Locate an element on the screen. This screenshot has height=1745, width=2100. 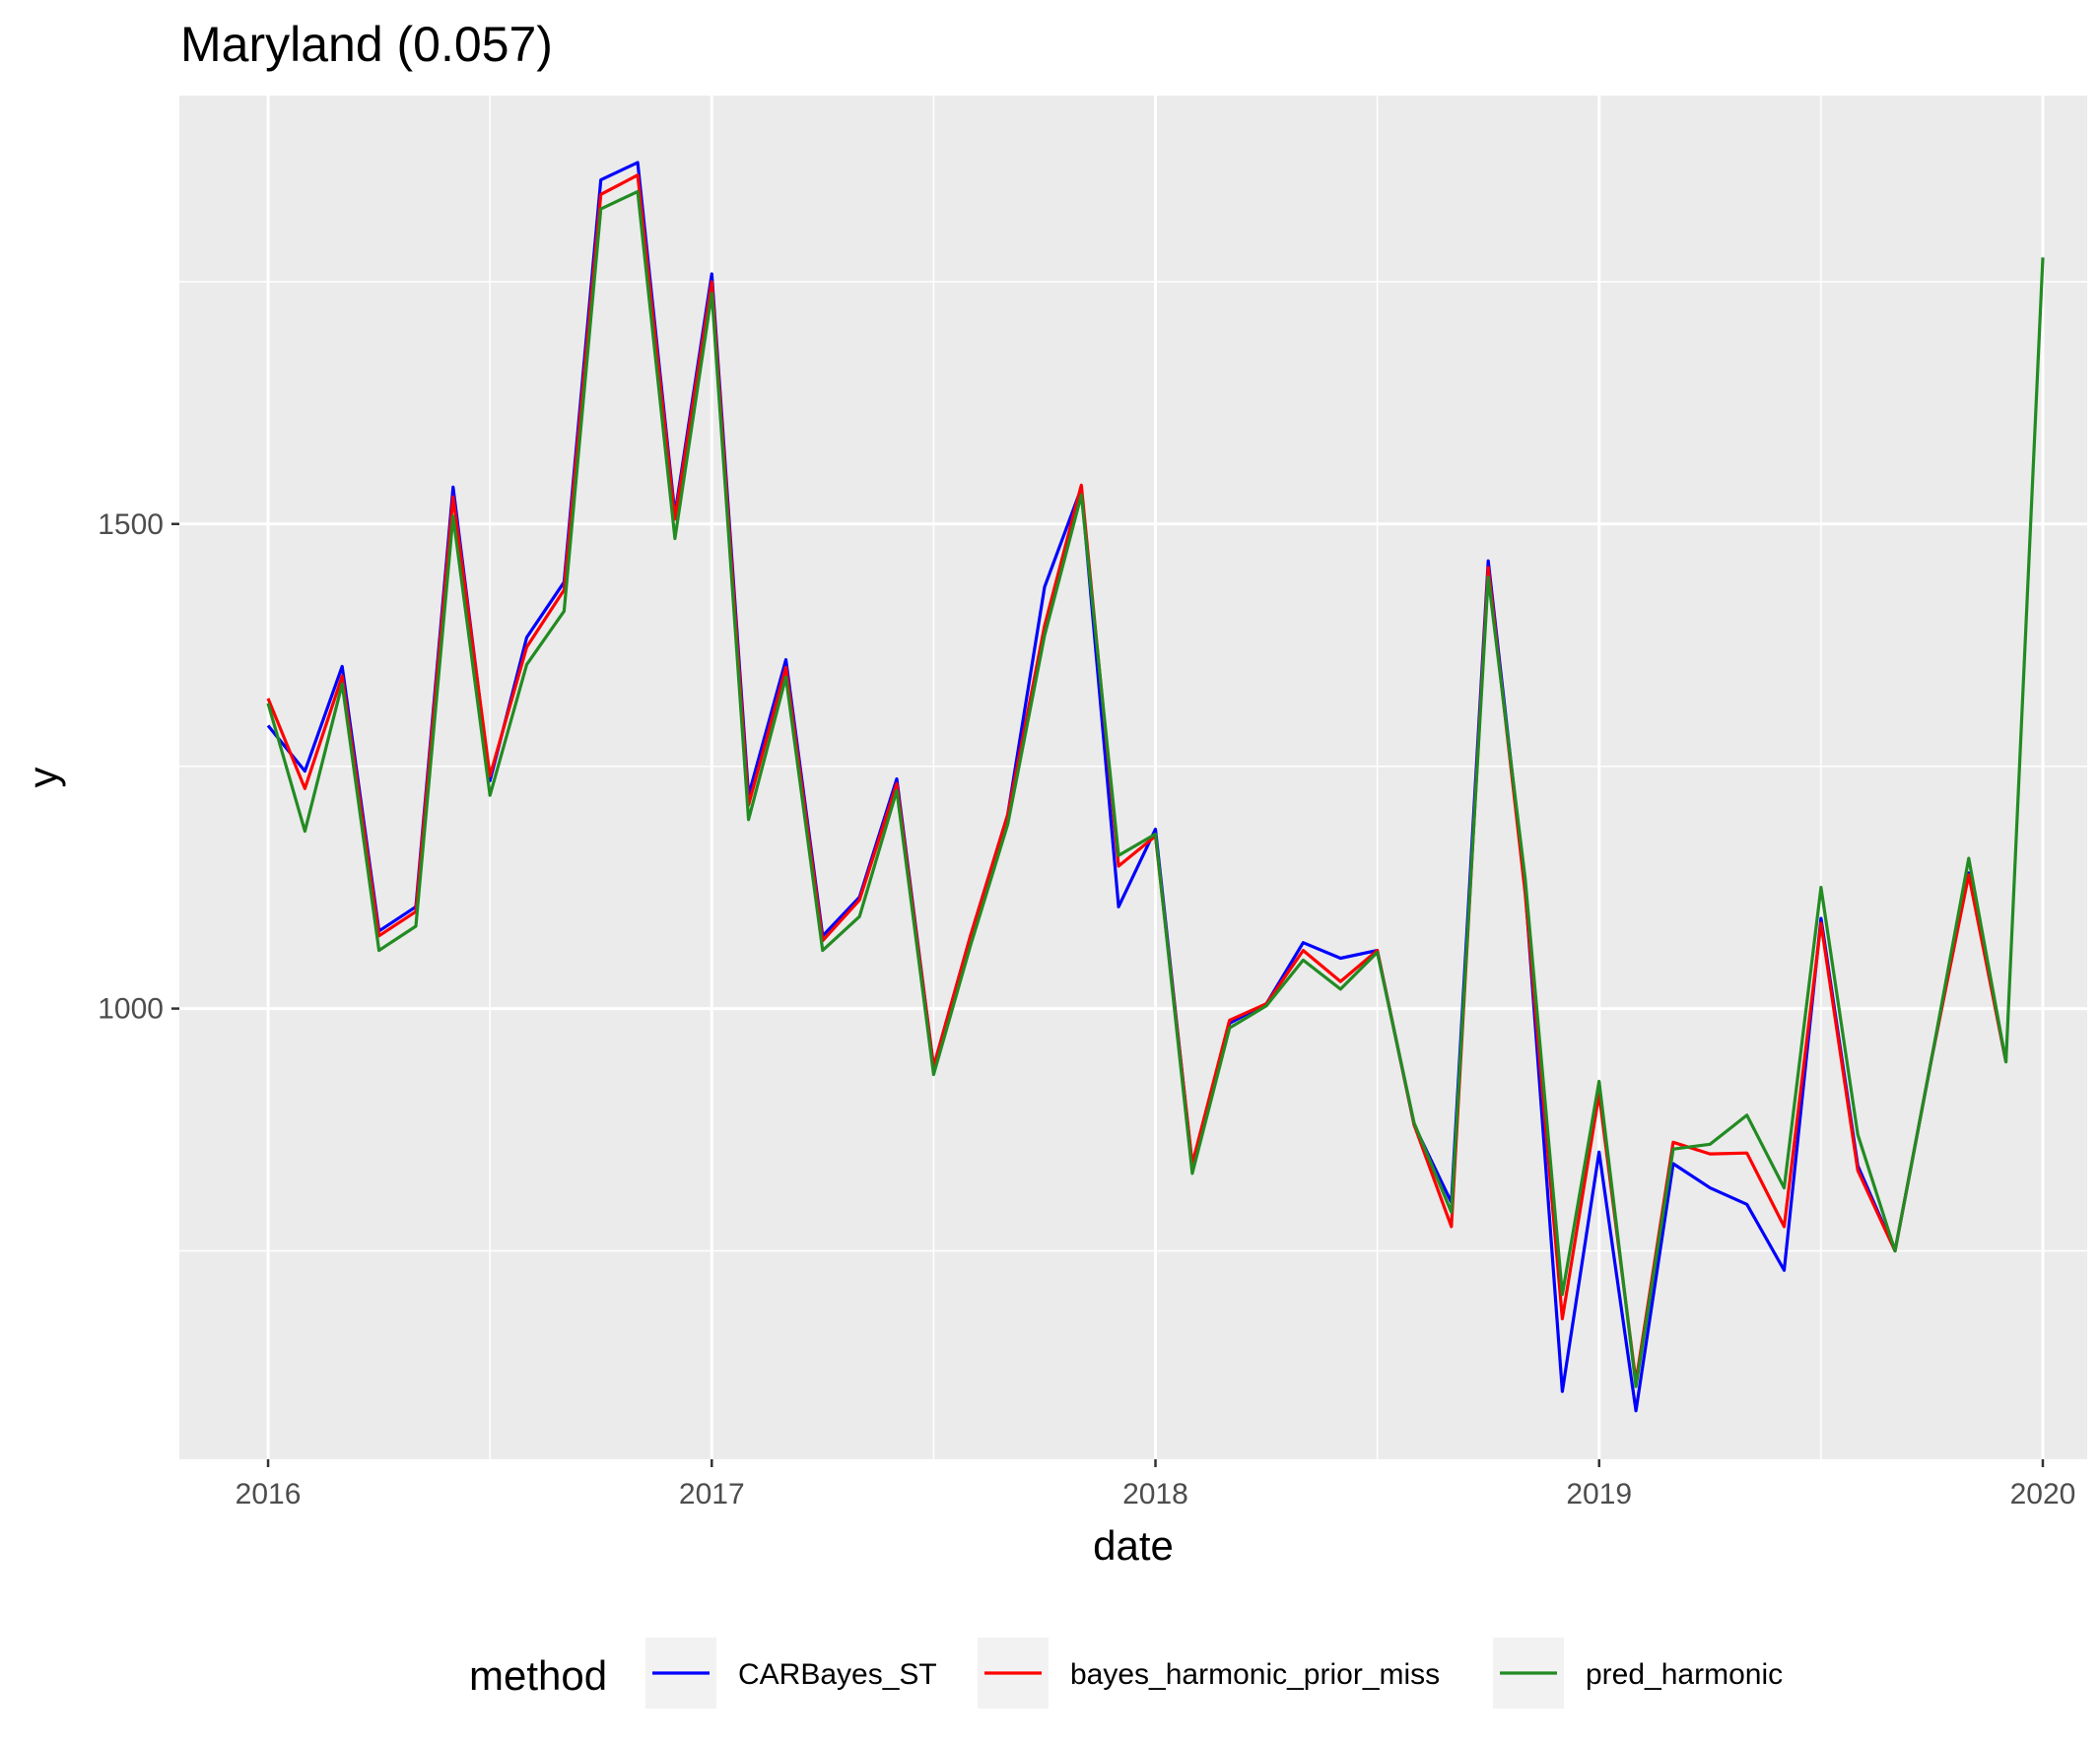
x-tick-label: 2020 is located at coordinates (2043, 1494).